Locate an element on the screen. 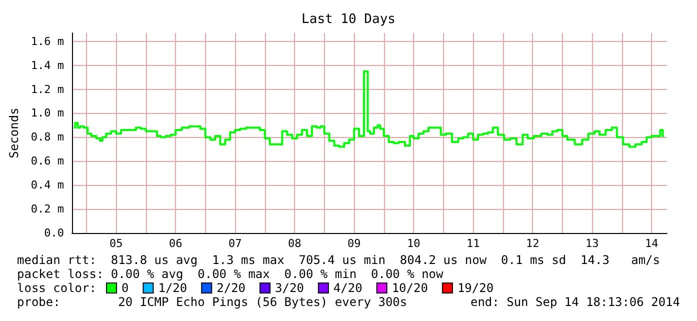 The width and height of the screenshot is (697, 321). y-tick-label: 1.2 m is located at coordinates (47, 89).